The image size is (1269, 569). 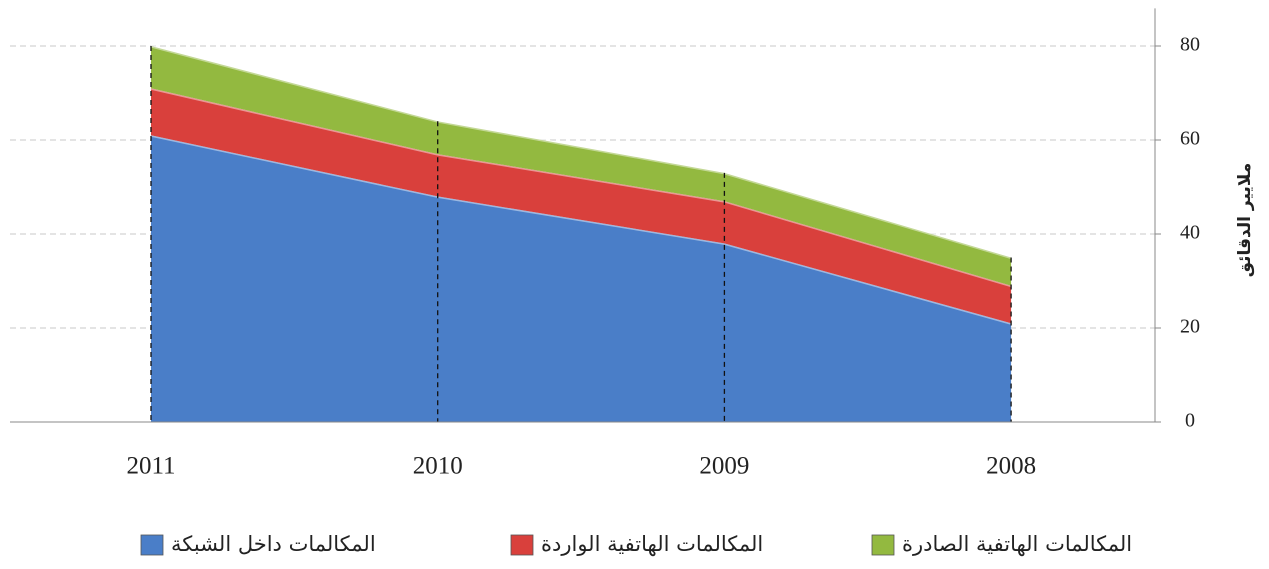 I want to click on x-tick-label: 2008, so click(x=1011, y=466).